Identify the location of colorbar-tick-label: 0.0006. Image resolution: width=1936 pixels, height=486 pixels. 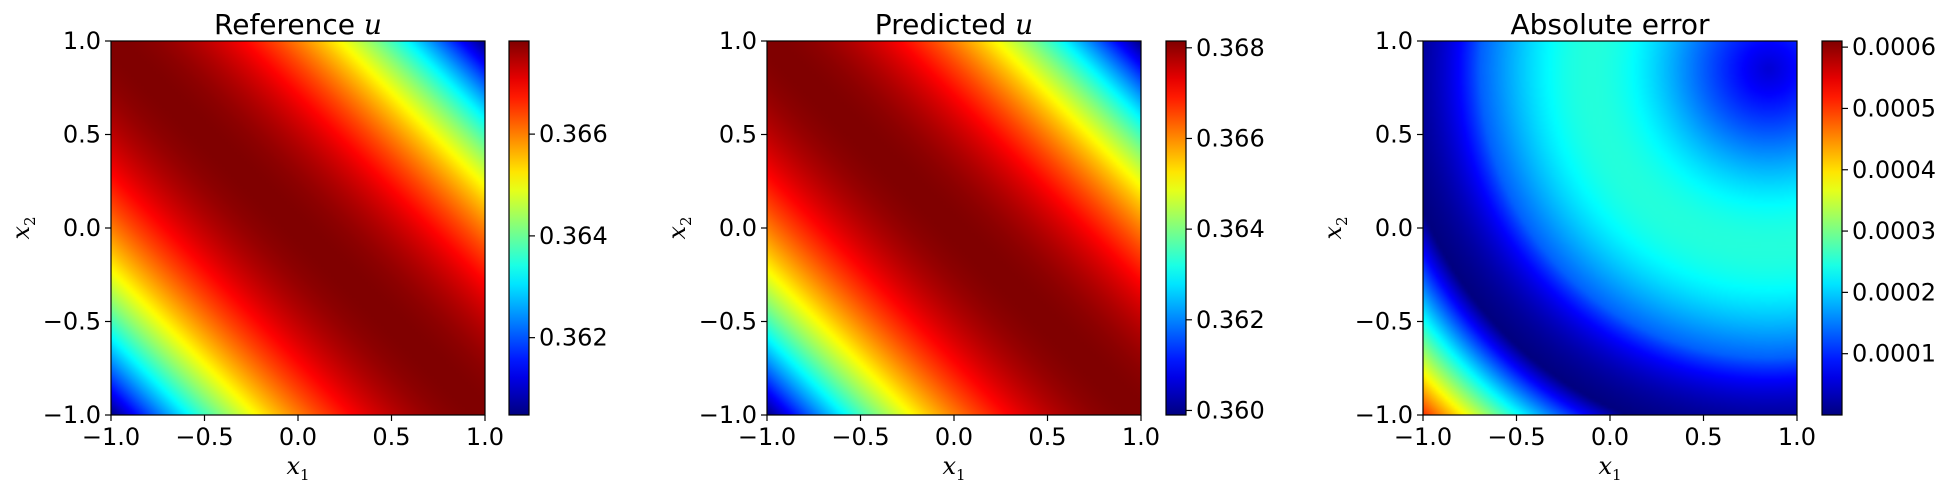
(1894, 47).